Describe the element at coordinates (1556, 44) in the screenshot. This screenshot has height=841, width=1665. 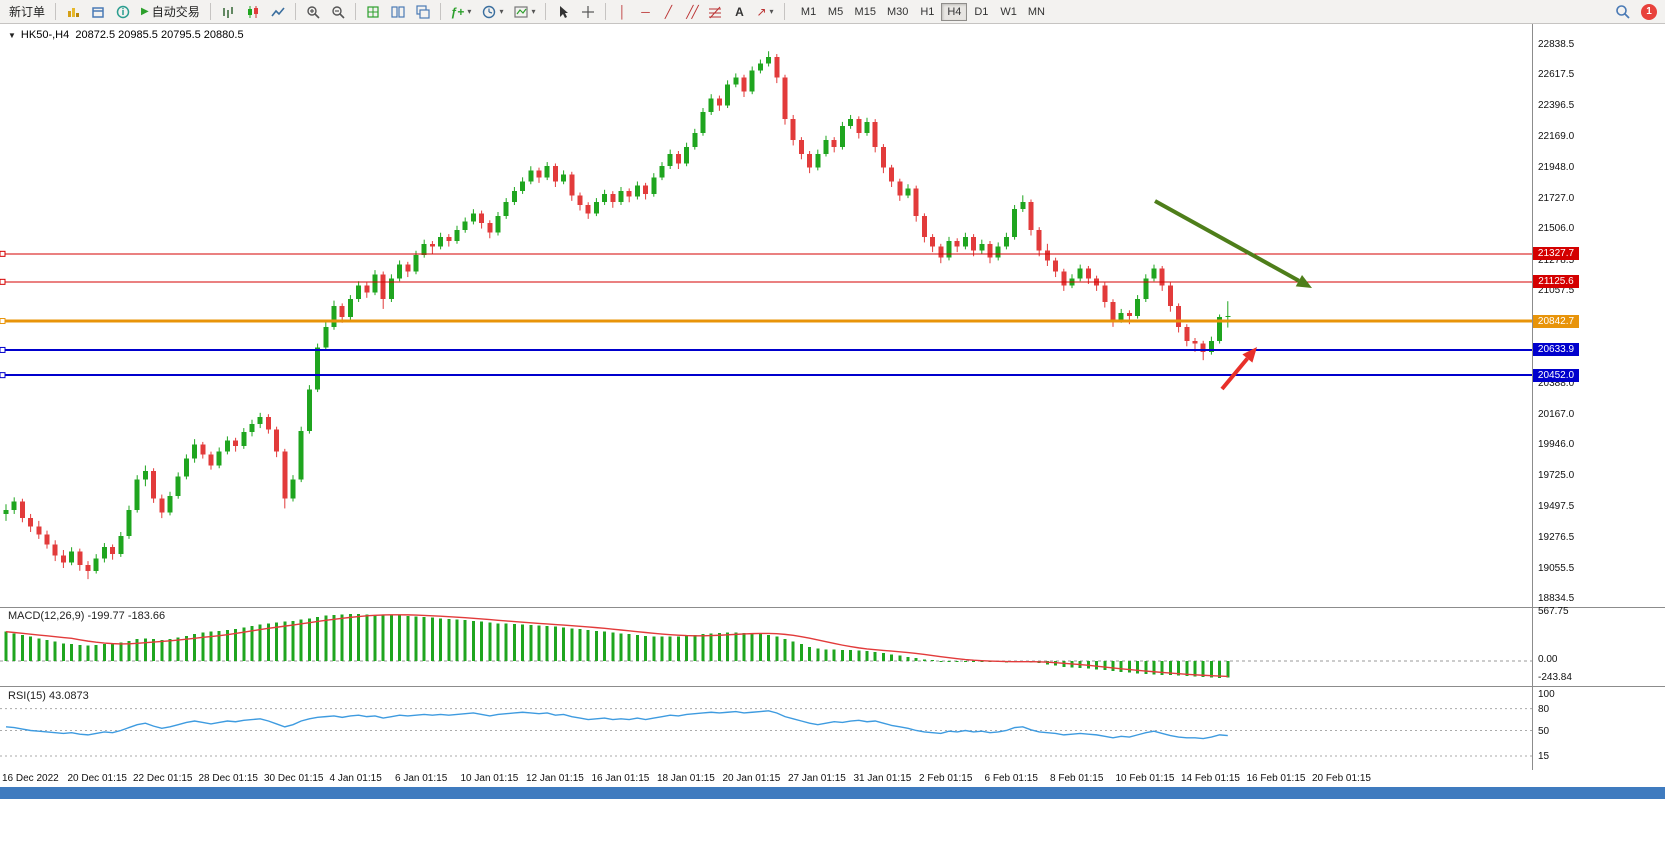
I see `price-axis-label: 22838.5` at that location.